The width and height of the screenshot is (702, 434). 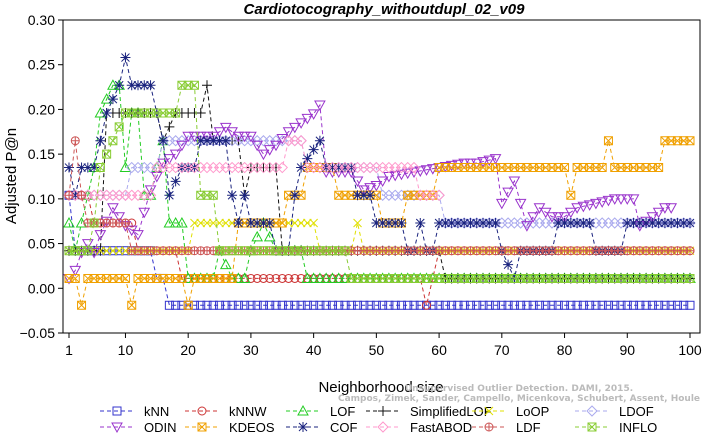 I want to click on legend-label: KDEOS, so click(x=252, y=427).